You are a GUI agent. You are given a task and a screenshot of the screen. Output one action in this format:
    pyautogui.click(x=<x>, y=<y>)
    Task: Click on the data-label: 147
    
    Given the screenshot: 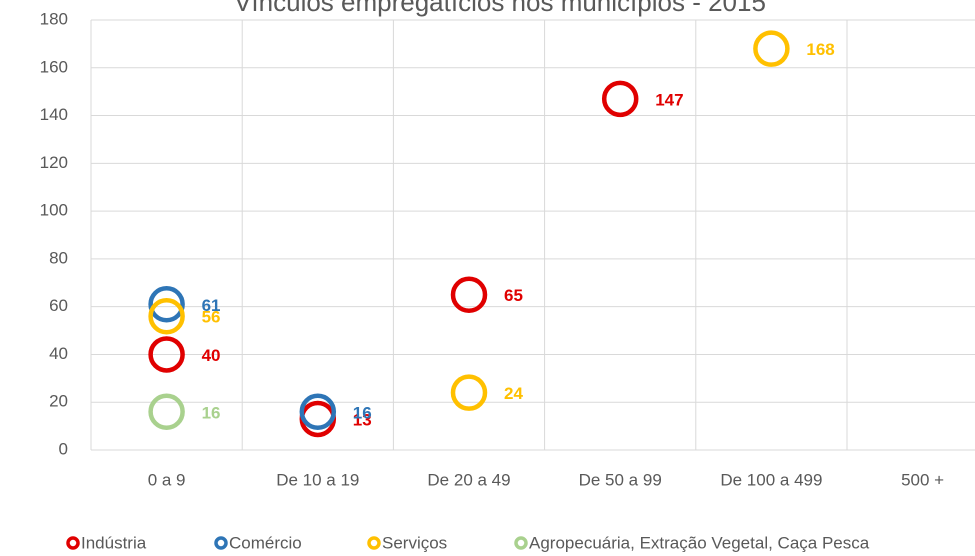 What is the action you would take?
    pyautogui.click(x=669, y=99)
    